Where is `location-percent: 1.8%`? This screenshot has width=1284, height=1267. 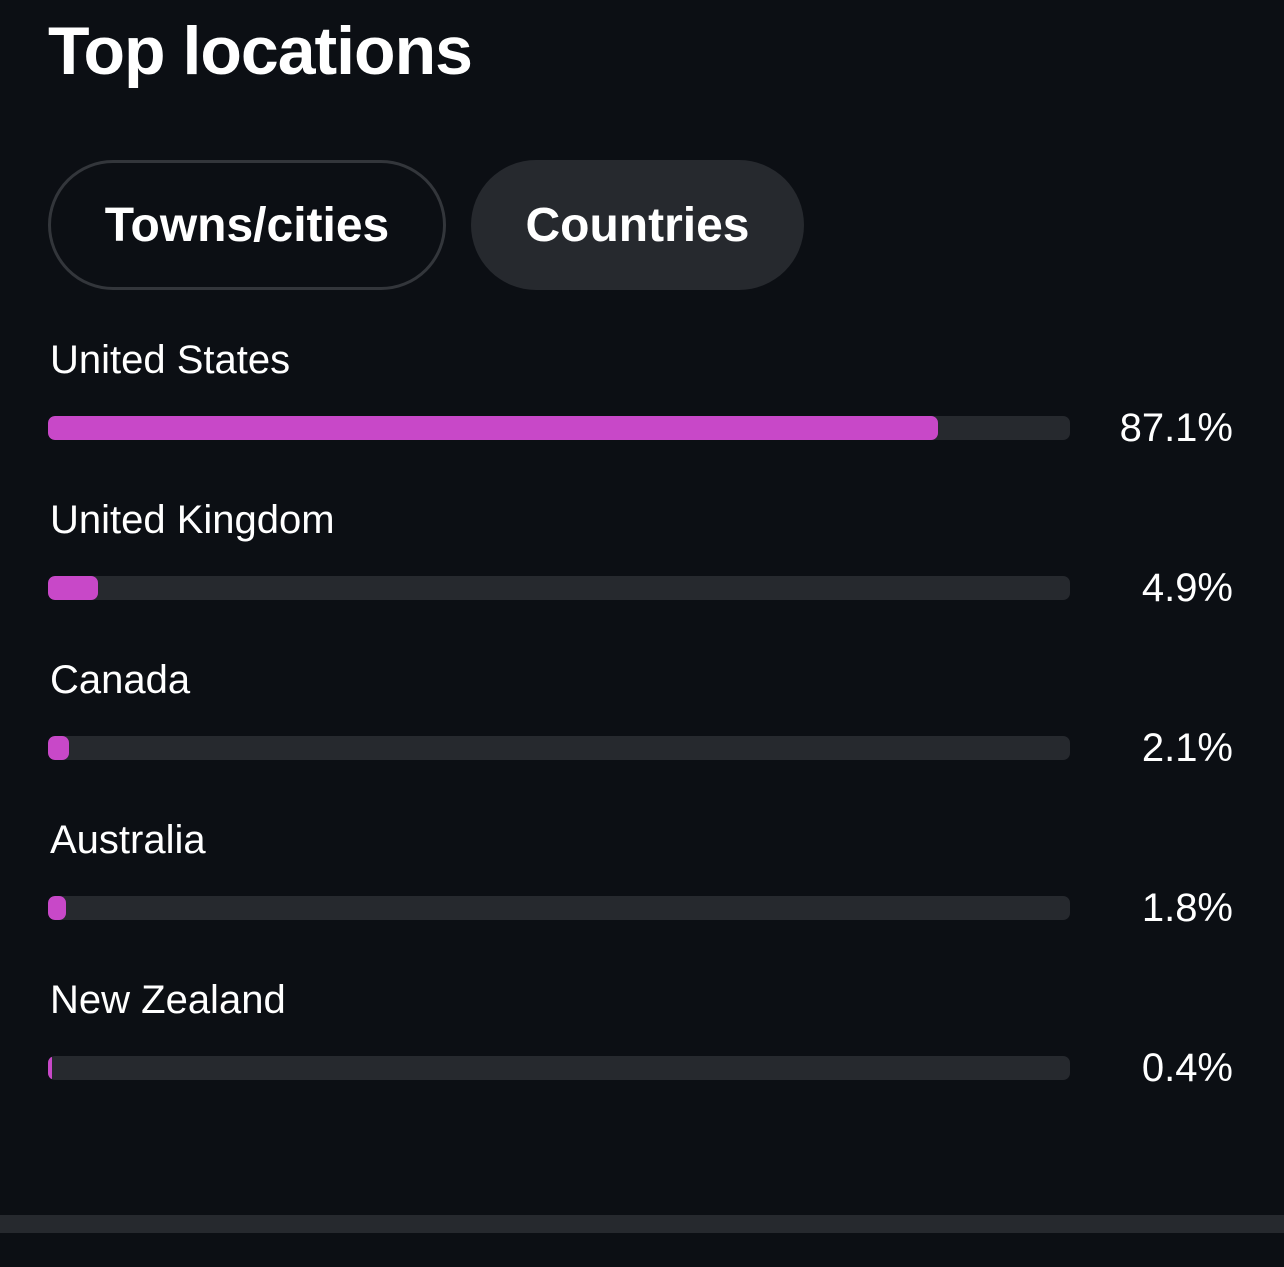
location-percent: 1.8% is located at coordinates (1187, 908).